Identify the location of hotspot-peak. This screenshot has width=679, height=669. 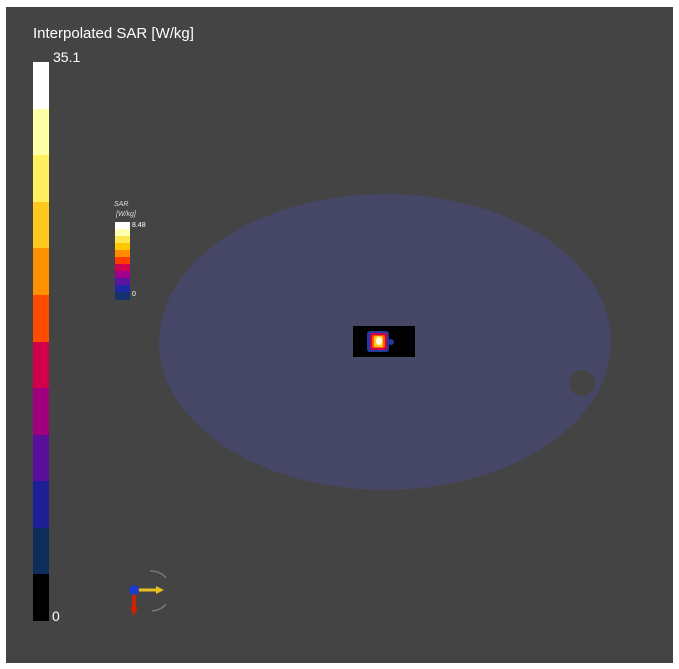
(379, 341).